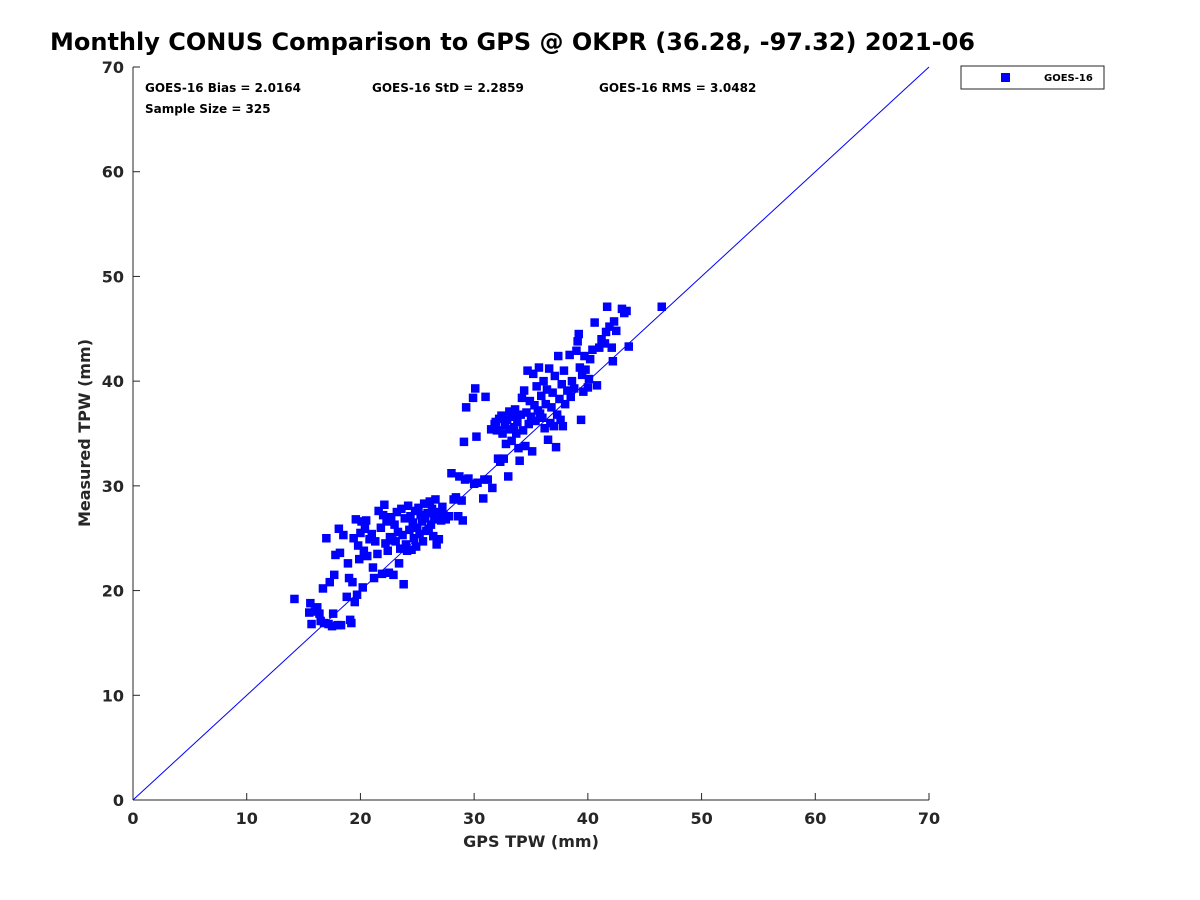 The width and height of the screenshot is (1200, 900). Describe the element at coordinates (113, 591) in the screenshot. I see `y-tick-label: 20` at that location.